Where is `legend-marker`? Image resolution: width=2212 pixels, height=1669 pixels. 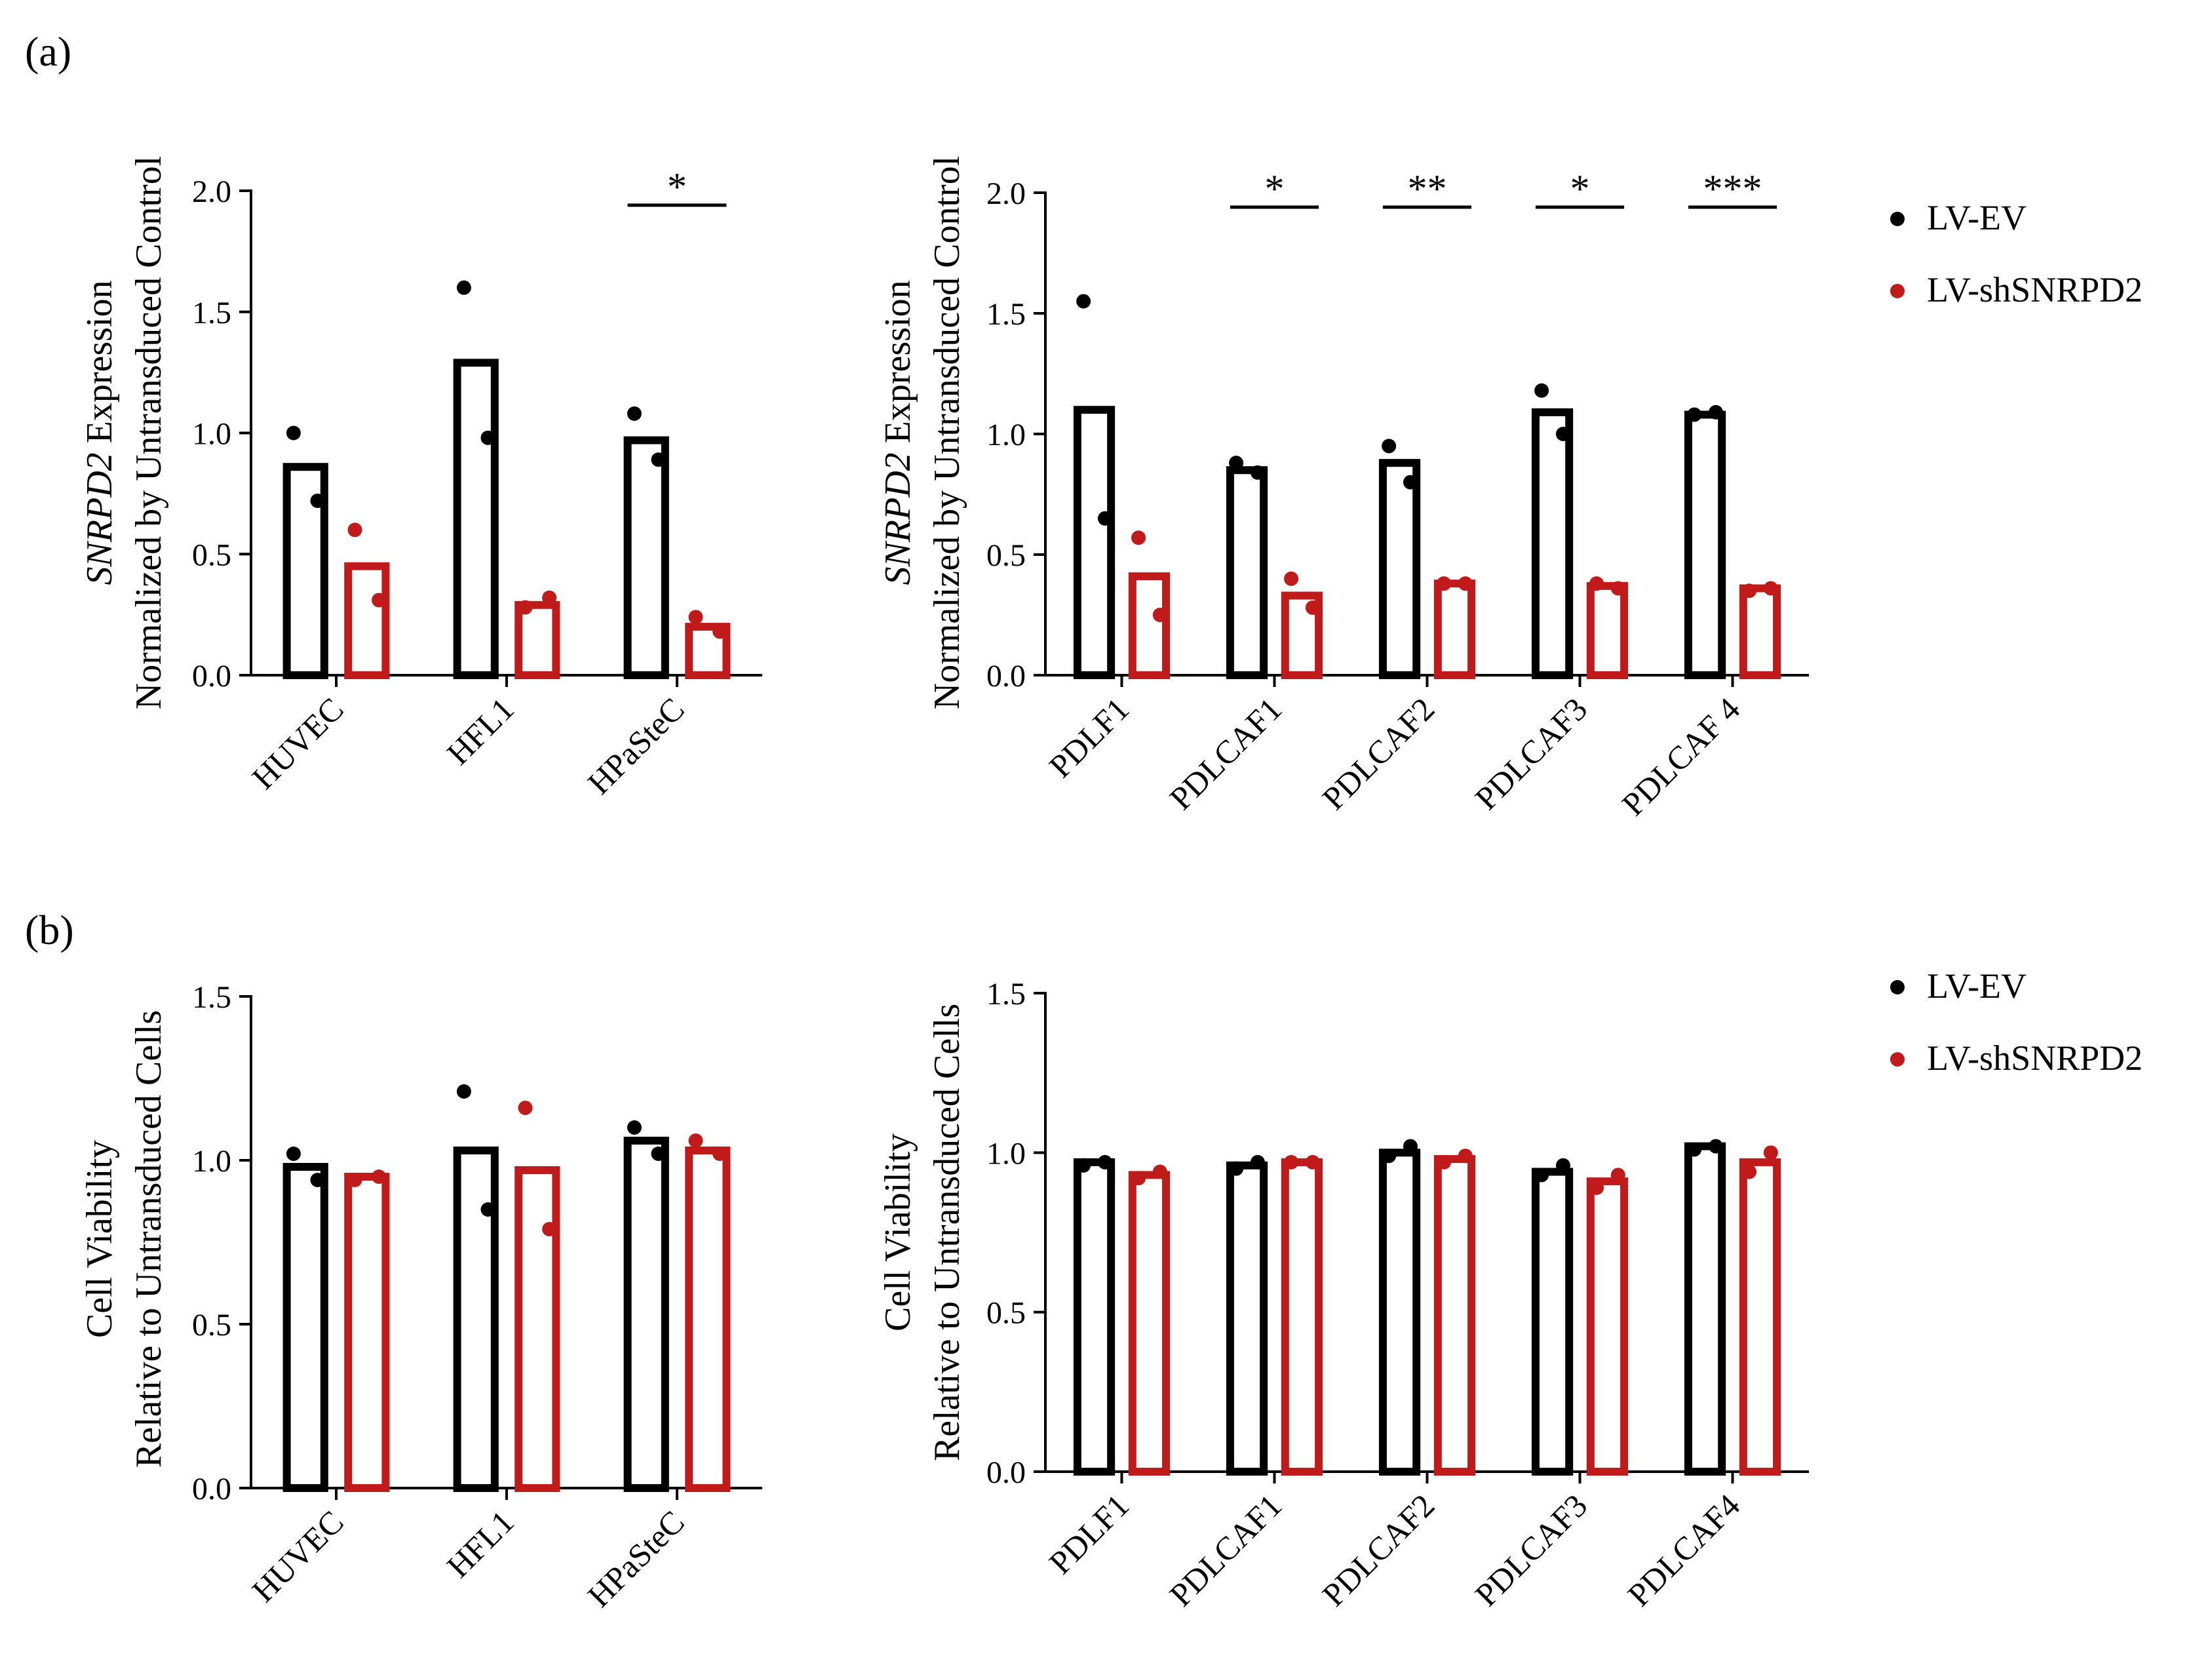 legend-marker is located at coordinates (1897, 987).